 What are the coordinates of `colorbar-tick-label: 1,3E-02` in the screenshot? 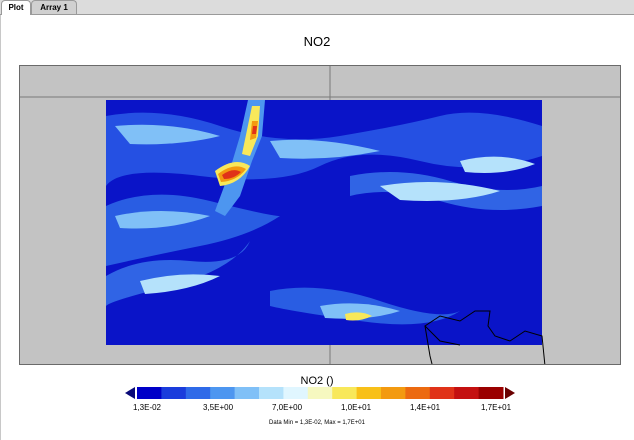 It's located at (147, 407).